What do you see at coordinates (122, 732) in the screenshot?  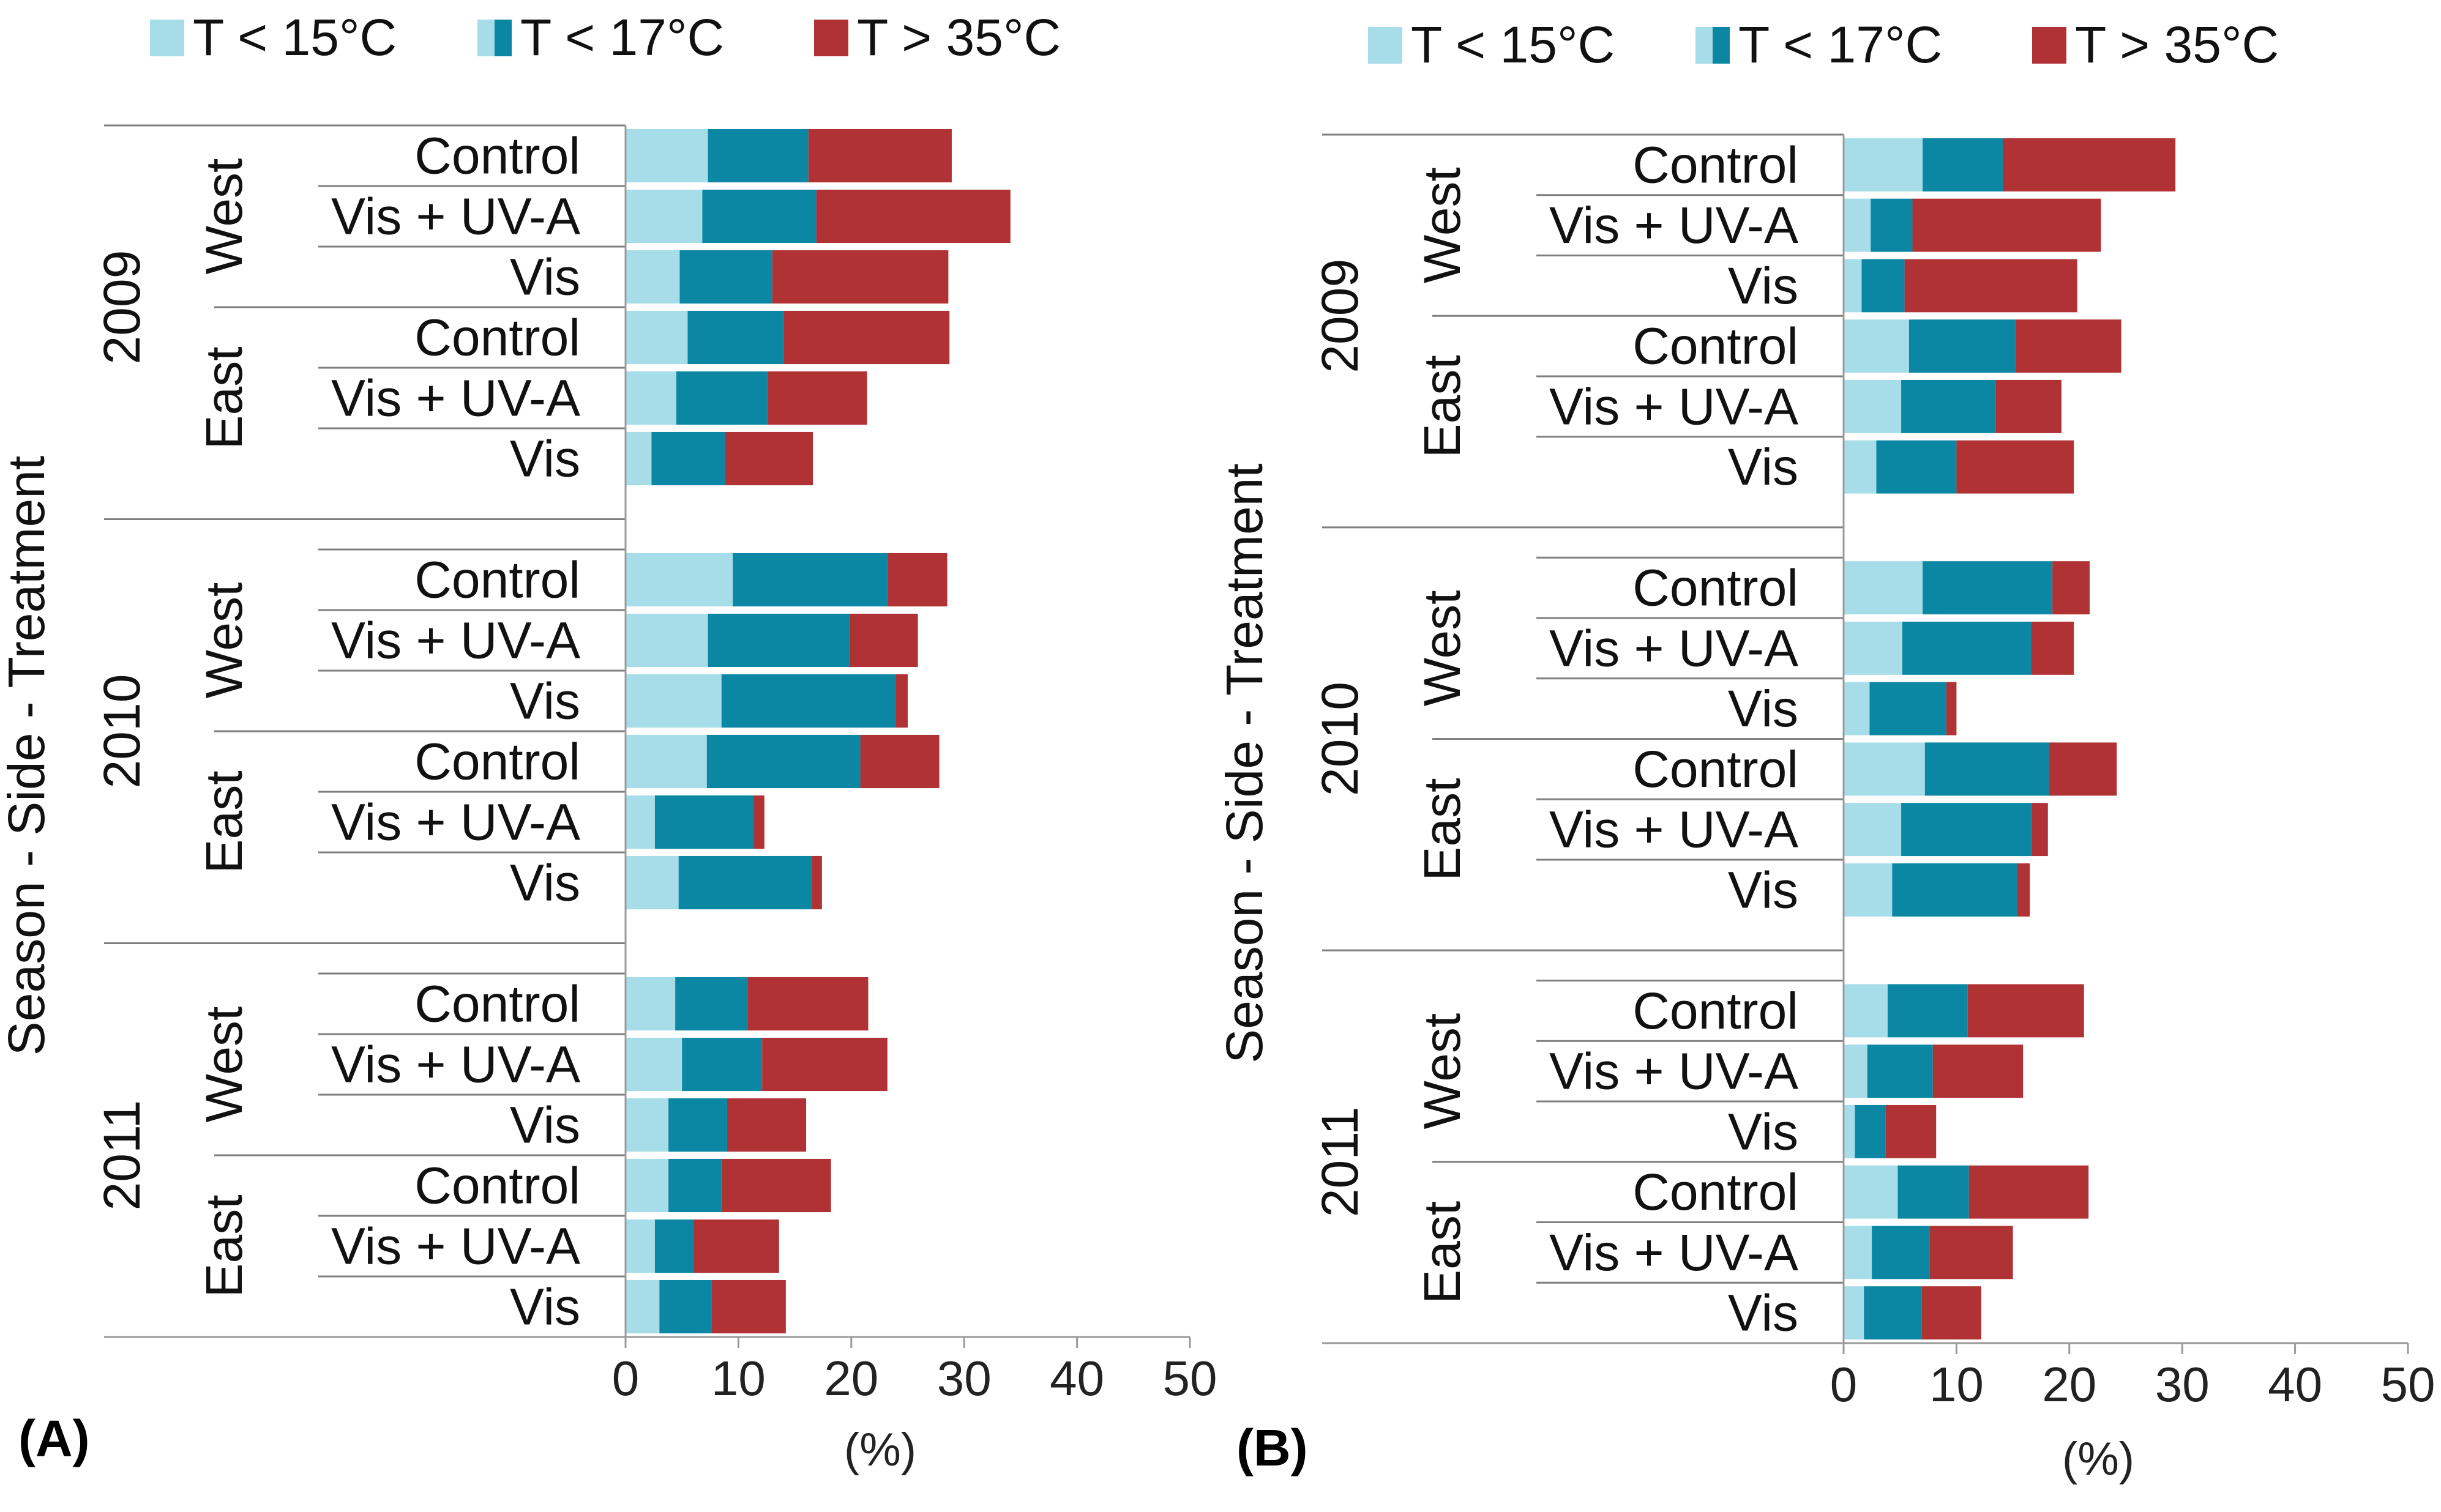 I see `season-label: 2010` at bounding box center [122, 732].